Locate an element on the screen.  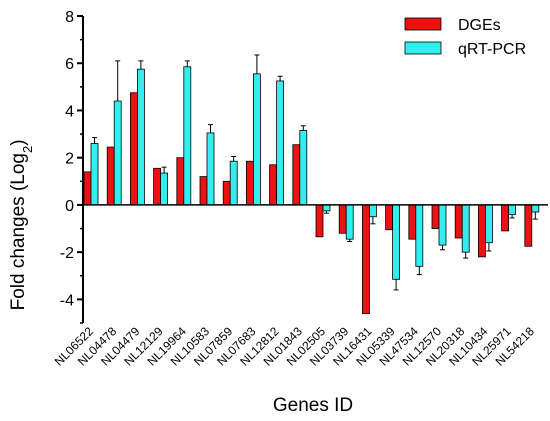
y-ticks: -4 -2 0 2 4 6 8 is located at coordinates (71, 166).